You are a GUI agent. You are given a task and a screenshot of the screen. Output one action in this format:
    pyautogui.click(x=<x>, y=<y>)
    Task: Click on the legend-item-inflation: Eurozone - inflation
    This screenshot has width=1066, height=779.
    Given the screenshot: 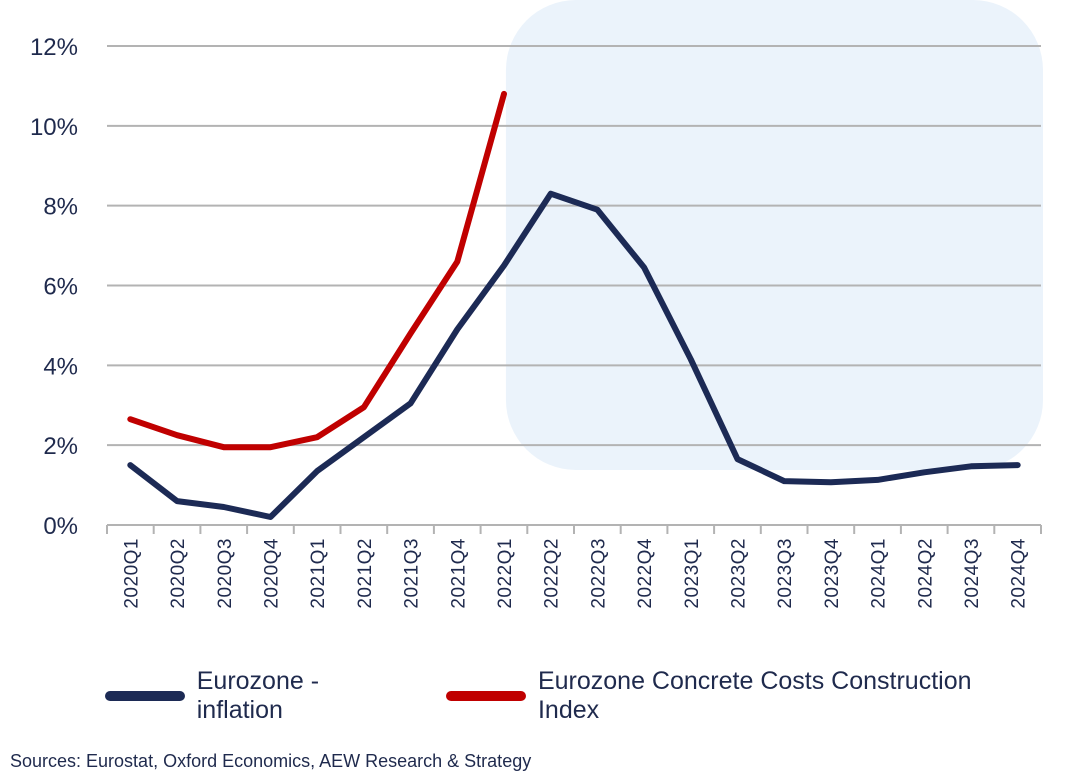 What is the action you would take?
    pyautogui.click(x=255, y=696)
    